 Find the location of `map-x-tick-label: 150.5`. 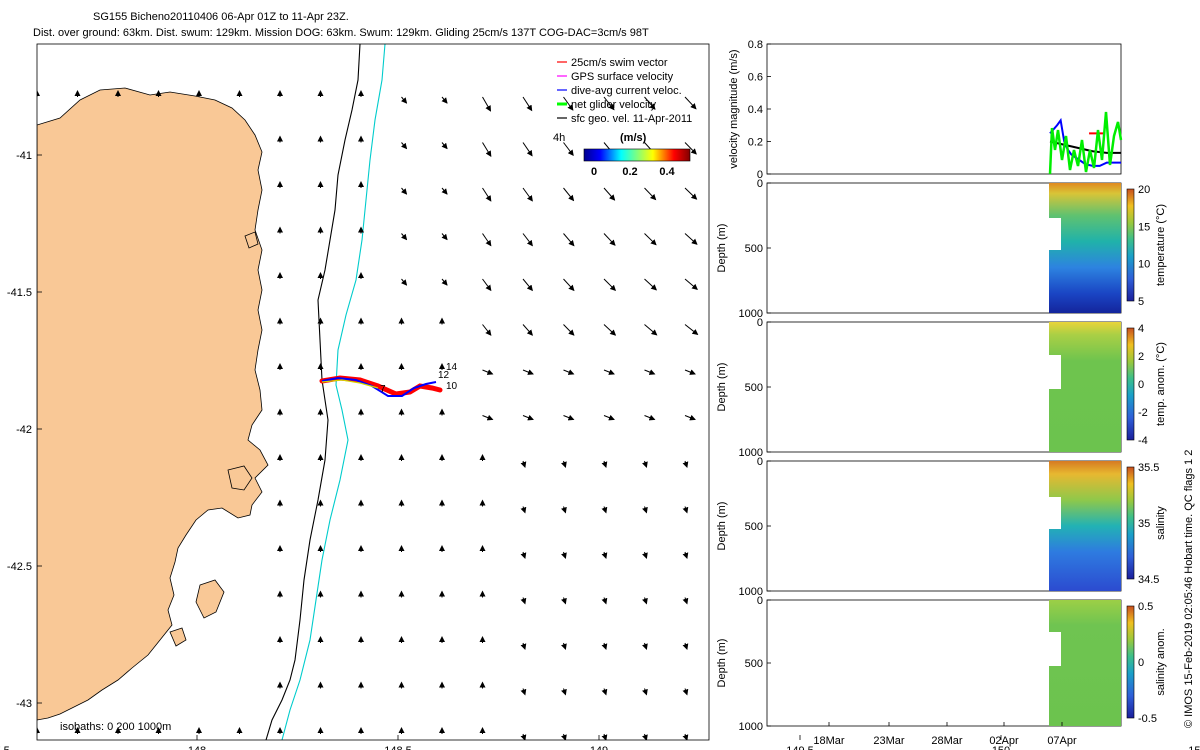

map-x-tick-label: 150.5 is located at coordinates (1194, 747).